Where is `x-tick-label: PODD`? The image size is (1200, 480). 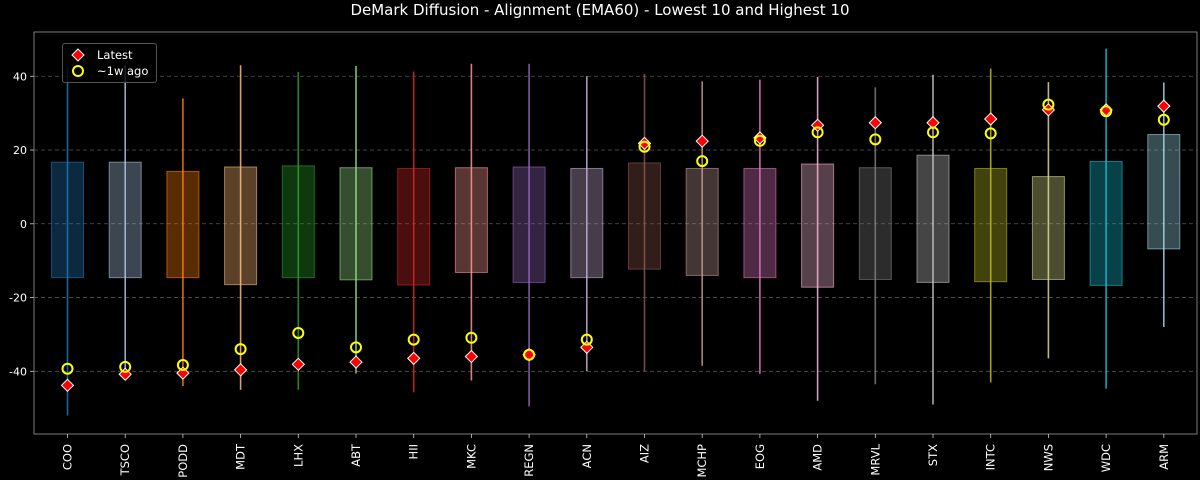 x-tick-label: PODD is located at coordinates (183, 461).